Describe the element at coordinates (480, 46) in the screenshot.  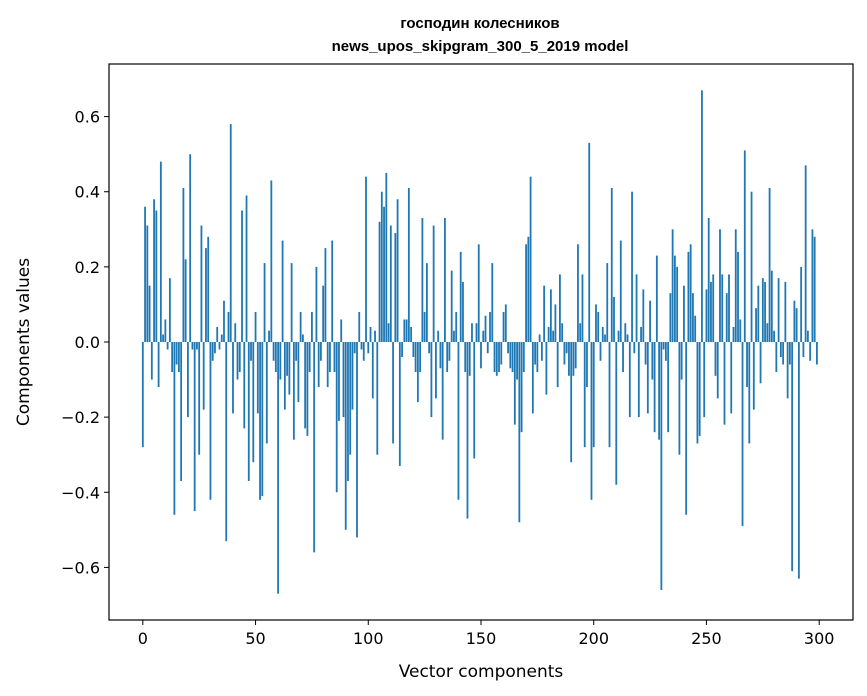
I see `chart-title-line-2: news_upos_skipgram_300_5_2019 model` at that location.